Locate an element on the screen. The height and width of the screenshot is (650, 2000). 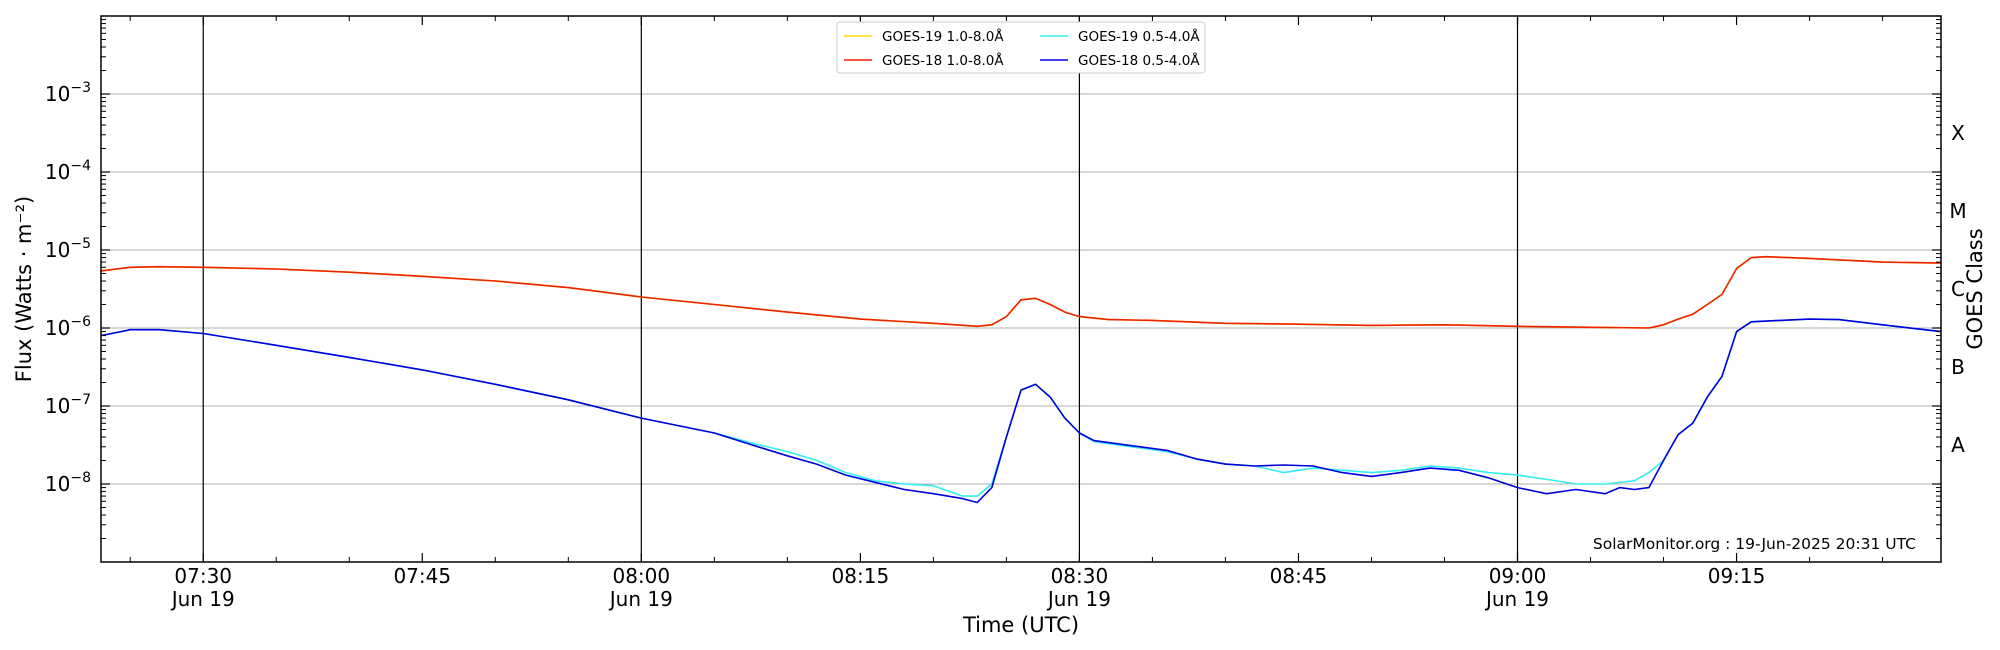
y-tick-label: 10⁻⁵ is located at coordinates (68, 249).